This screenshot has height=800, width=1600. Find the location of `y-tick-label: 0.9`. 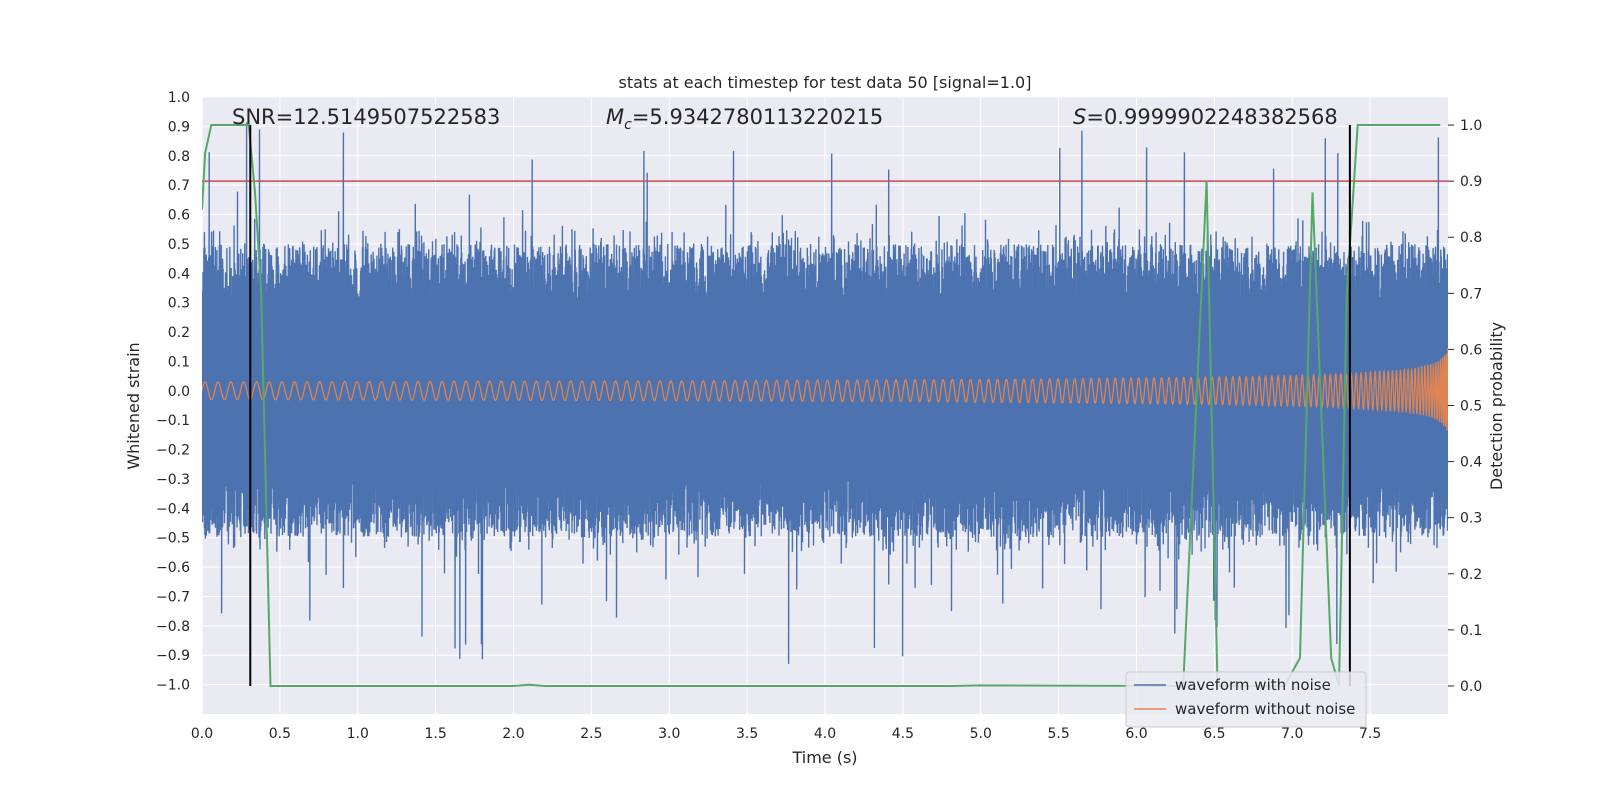

y-tick-label: 0.9 is located at coordinates (179, 127).